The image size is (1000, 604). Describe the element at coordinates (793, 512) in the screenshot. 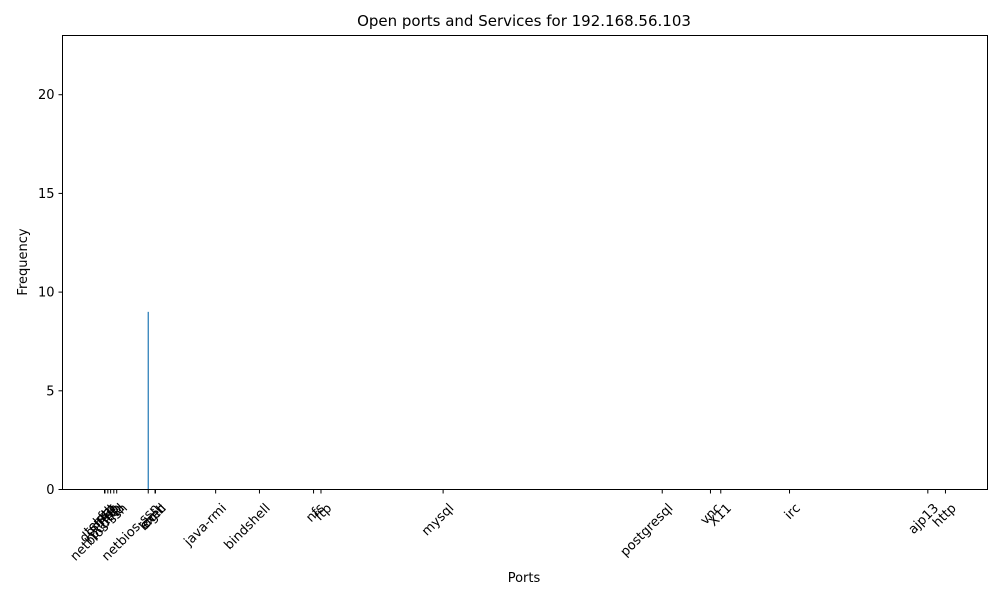

I see `x-tick-label: irc` at that location.